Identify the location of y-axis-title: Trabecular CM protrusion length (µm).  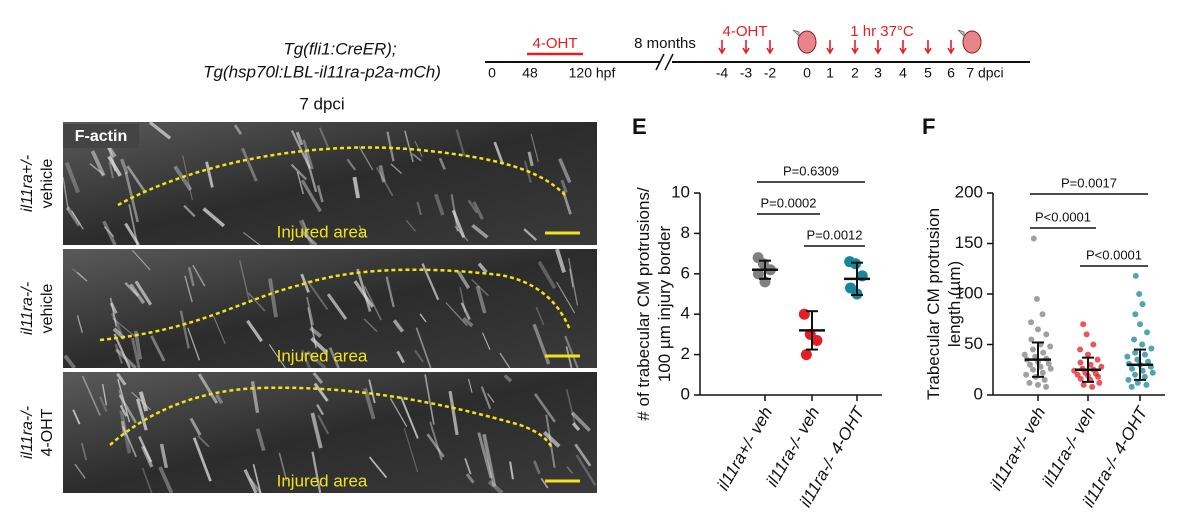
(944, 304).